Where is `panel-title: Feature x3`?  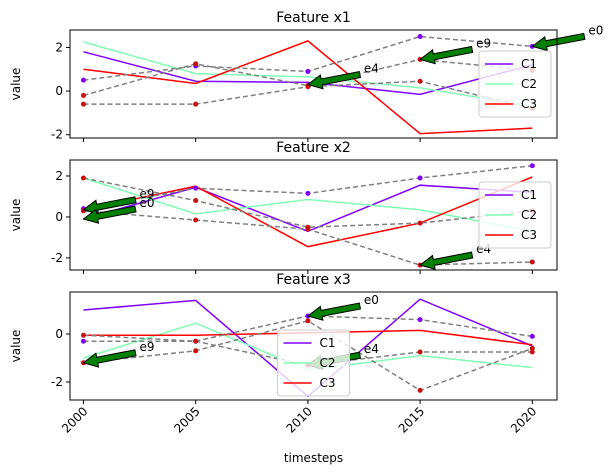
panel-title: Feature x3 is located at coordinates (313, 280).